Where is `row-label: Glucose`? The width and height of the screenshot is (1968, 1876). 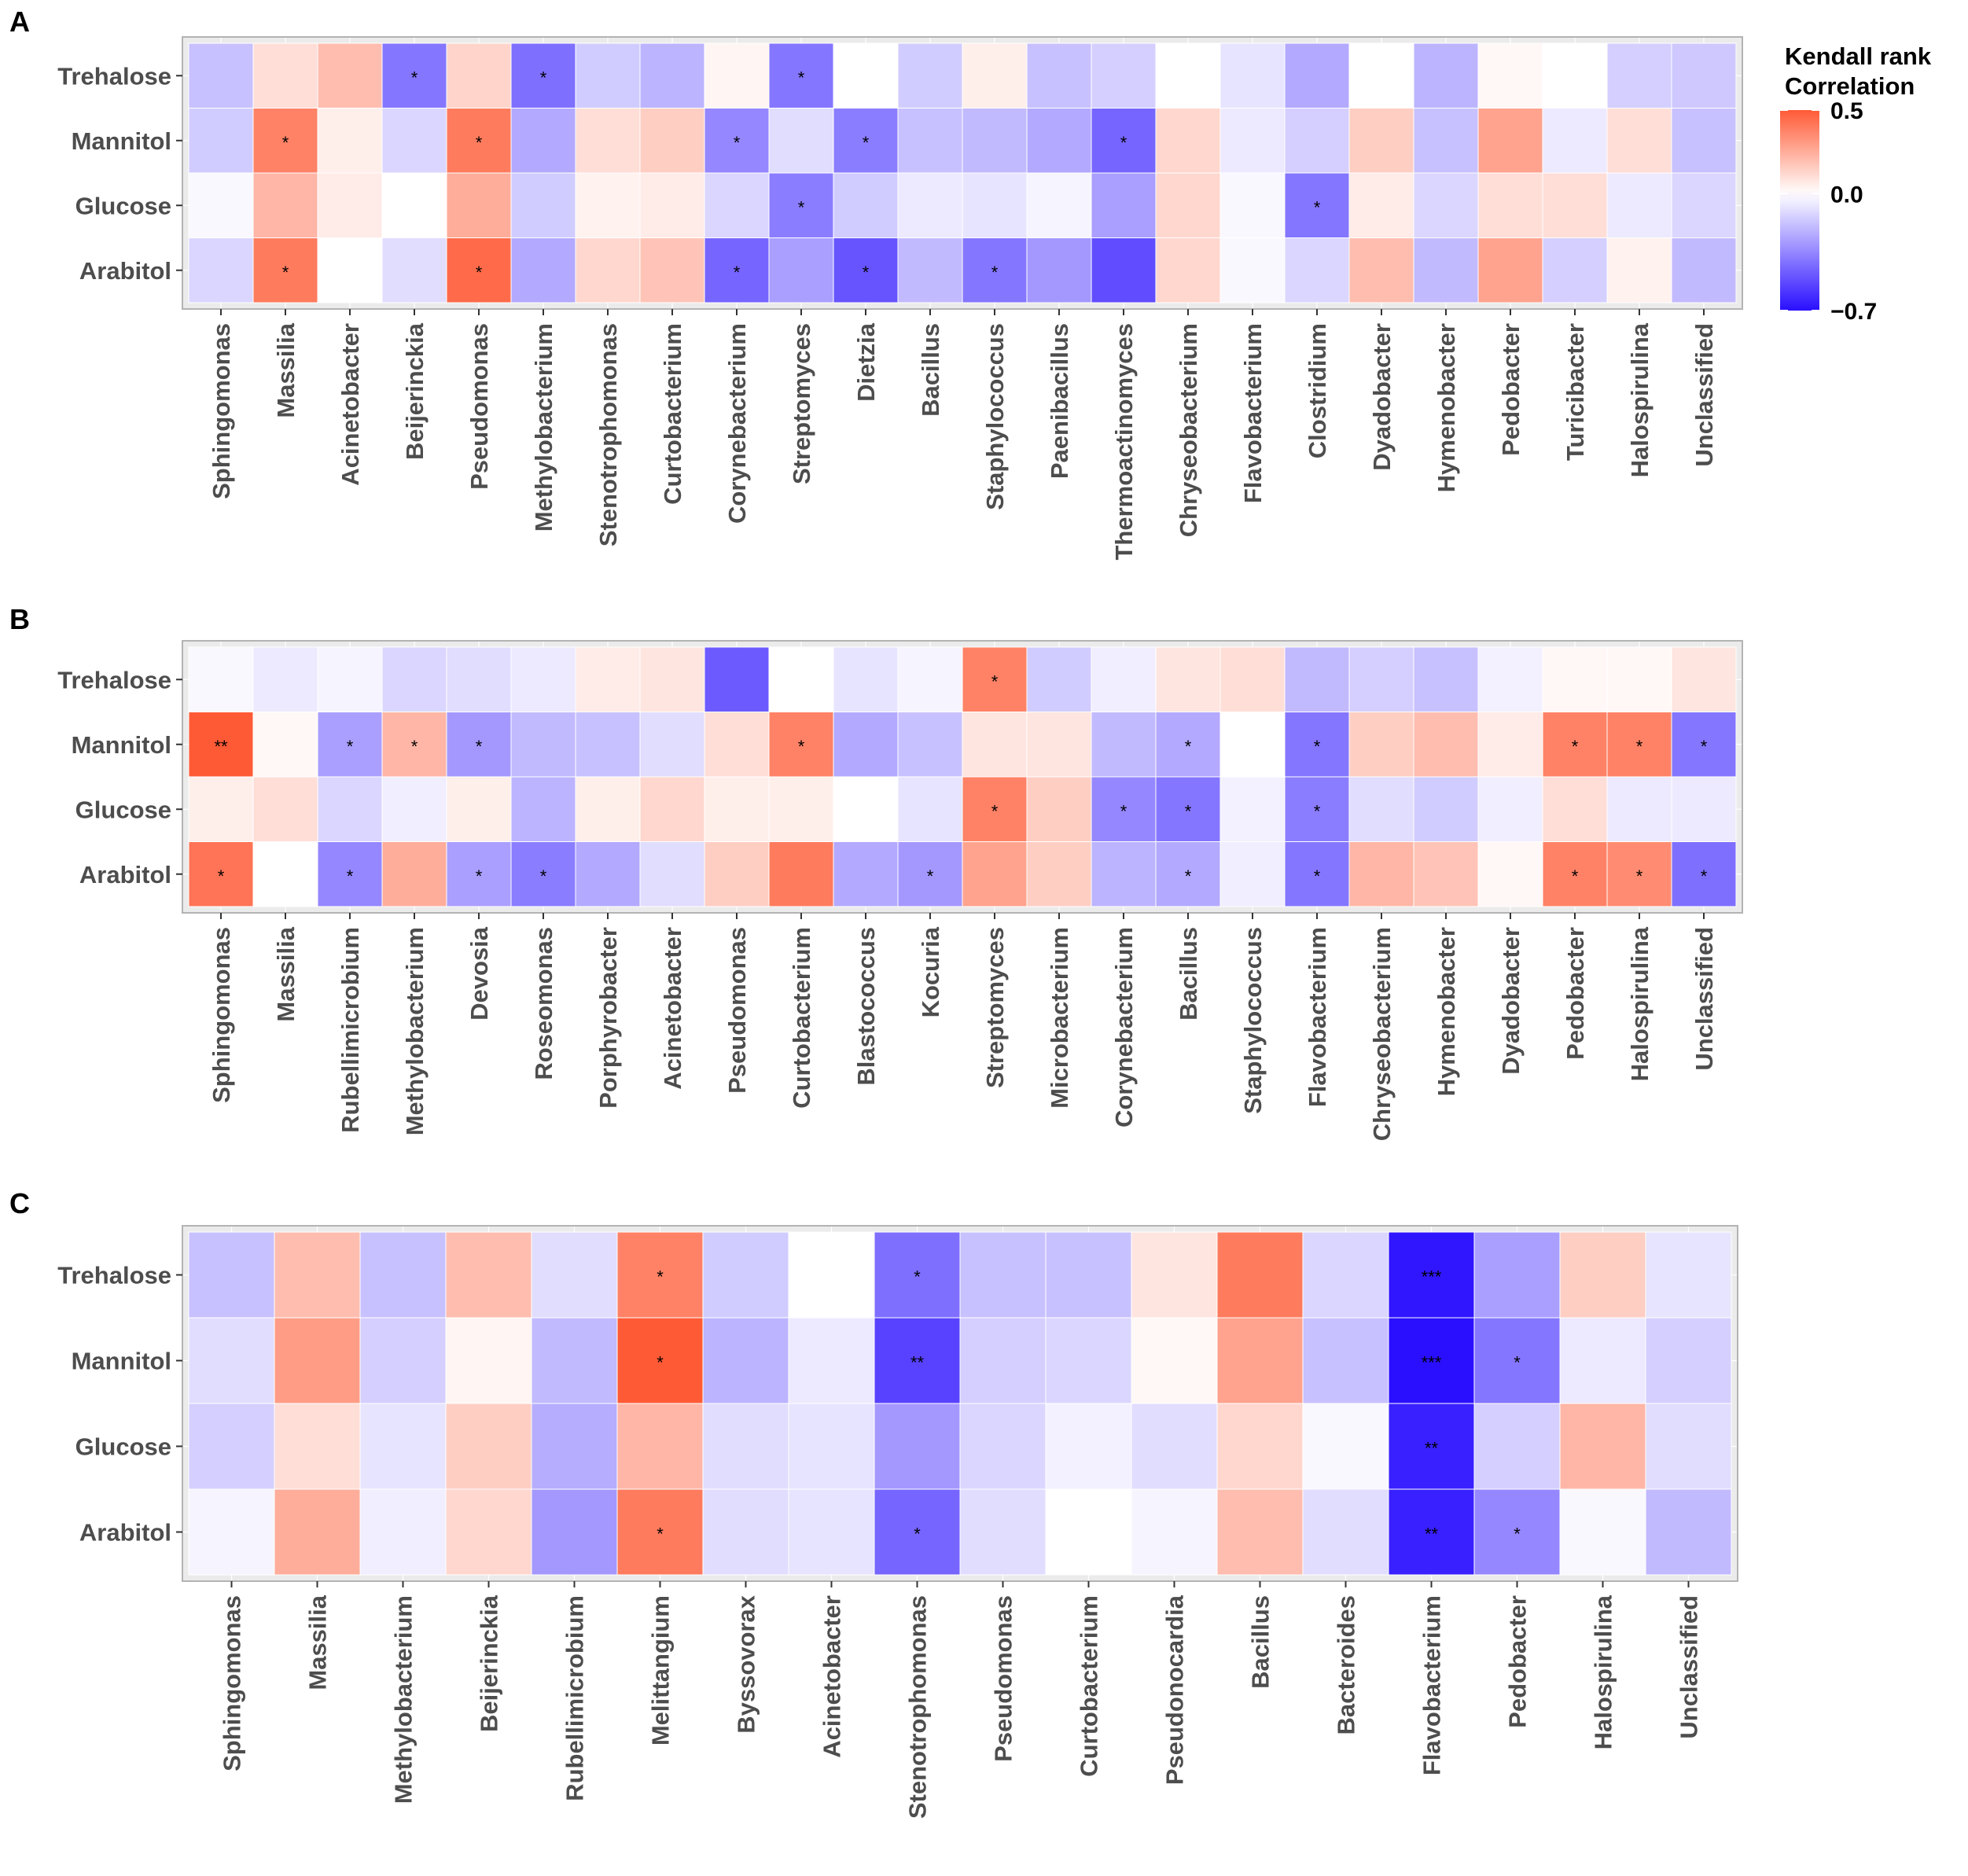
row-label: Glucose is located at coordinates (123, 809).